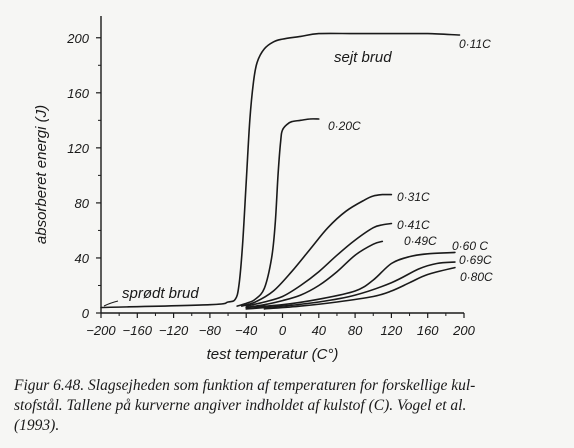 The width and height of the screenshot is (574, 448). What do you see at coordinates (475, 260) in the screenshot?
I see `series-label-7: 0·69C` at bounding box center [475, 260].